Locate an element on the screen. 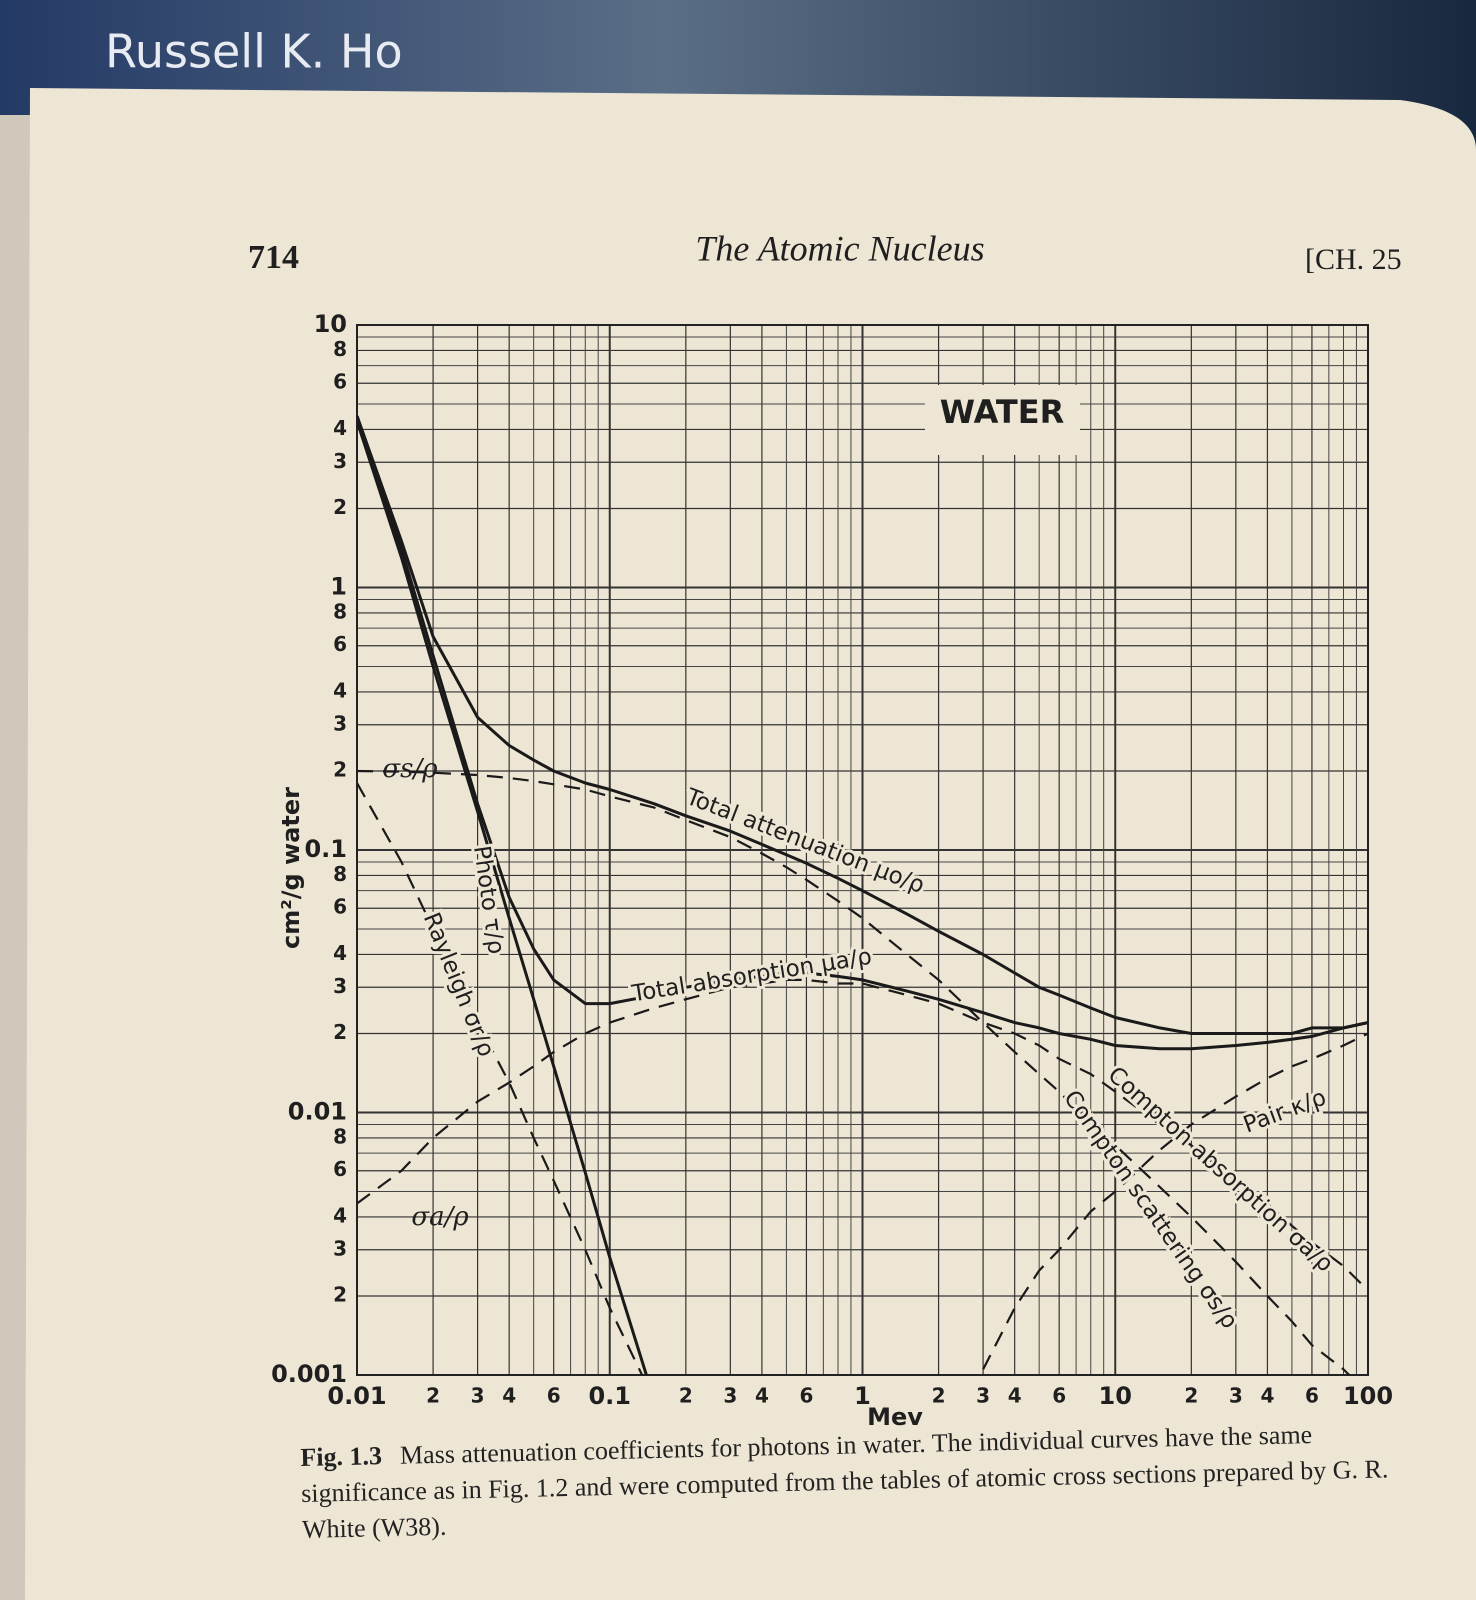 The height and width of the screenshot is (1600, 1476). annotation-box is located at coordinates (1002, 420).